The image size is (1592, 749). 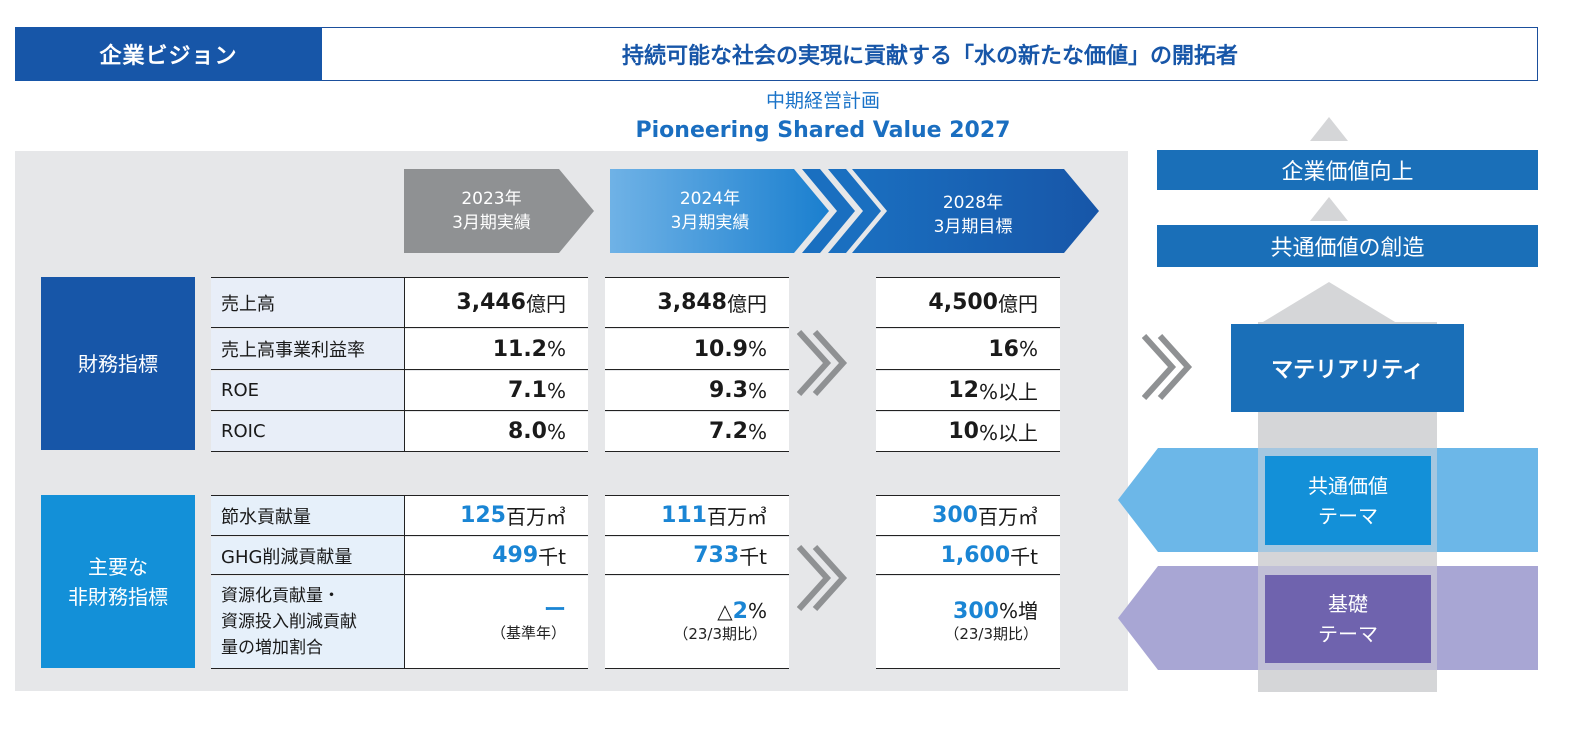 What do you see at coordinates (1347, 368) in the screenshot?
I see `materiality-box: マテリアリティ` at bounding box center [1347, 368].